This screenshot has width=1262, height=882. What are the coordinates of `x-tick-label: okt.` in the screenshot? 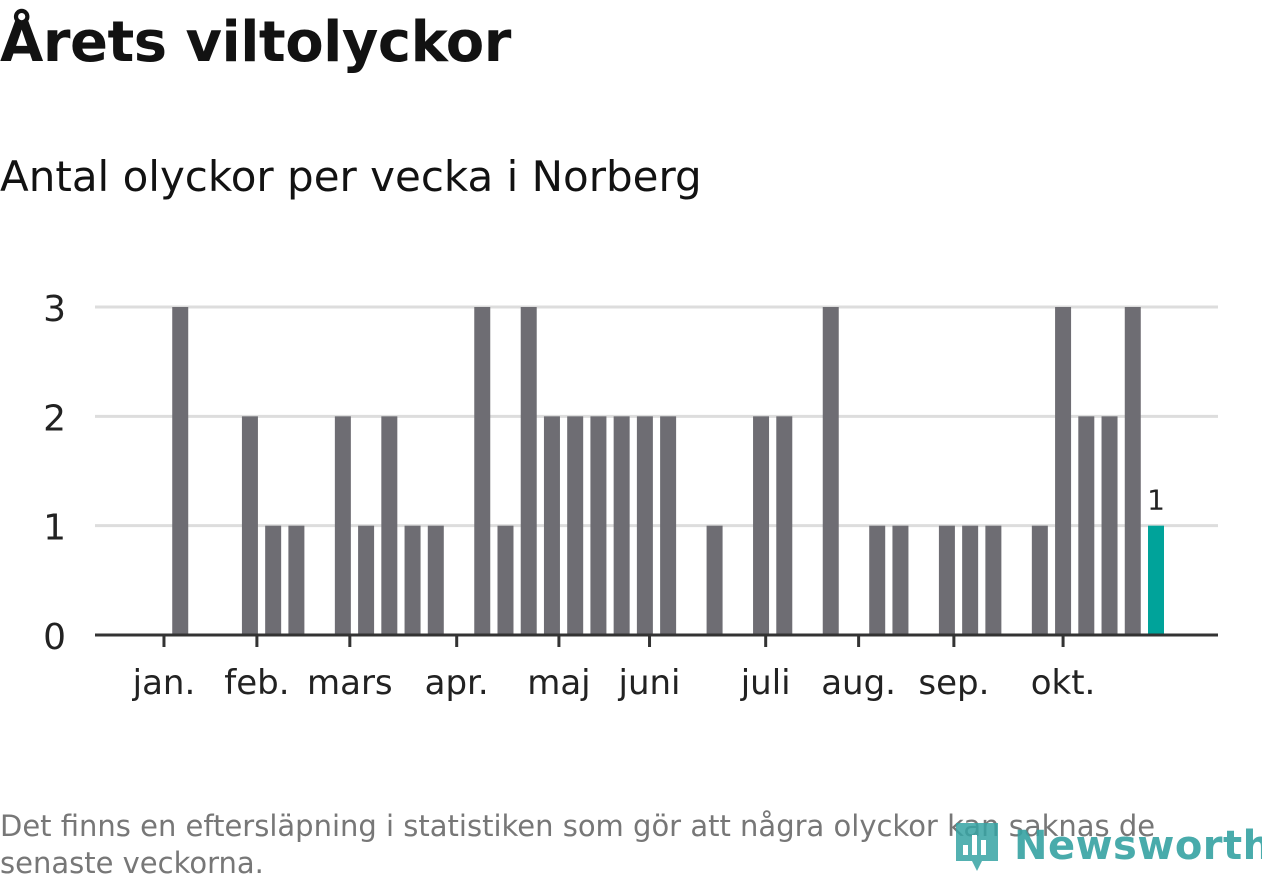 It's located at (1063, 683).